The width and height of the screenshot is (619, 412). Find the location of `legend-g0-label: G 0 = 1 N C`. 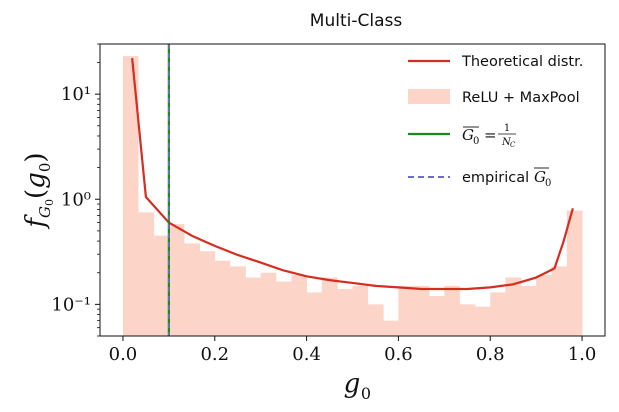

legend-g0-label: G 0 = 1 N C is located at coordinates (489, 136).